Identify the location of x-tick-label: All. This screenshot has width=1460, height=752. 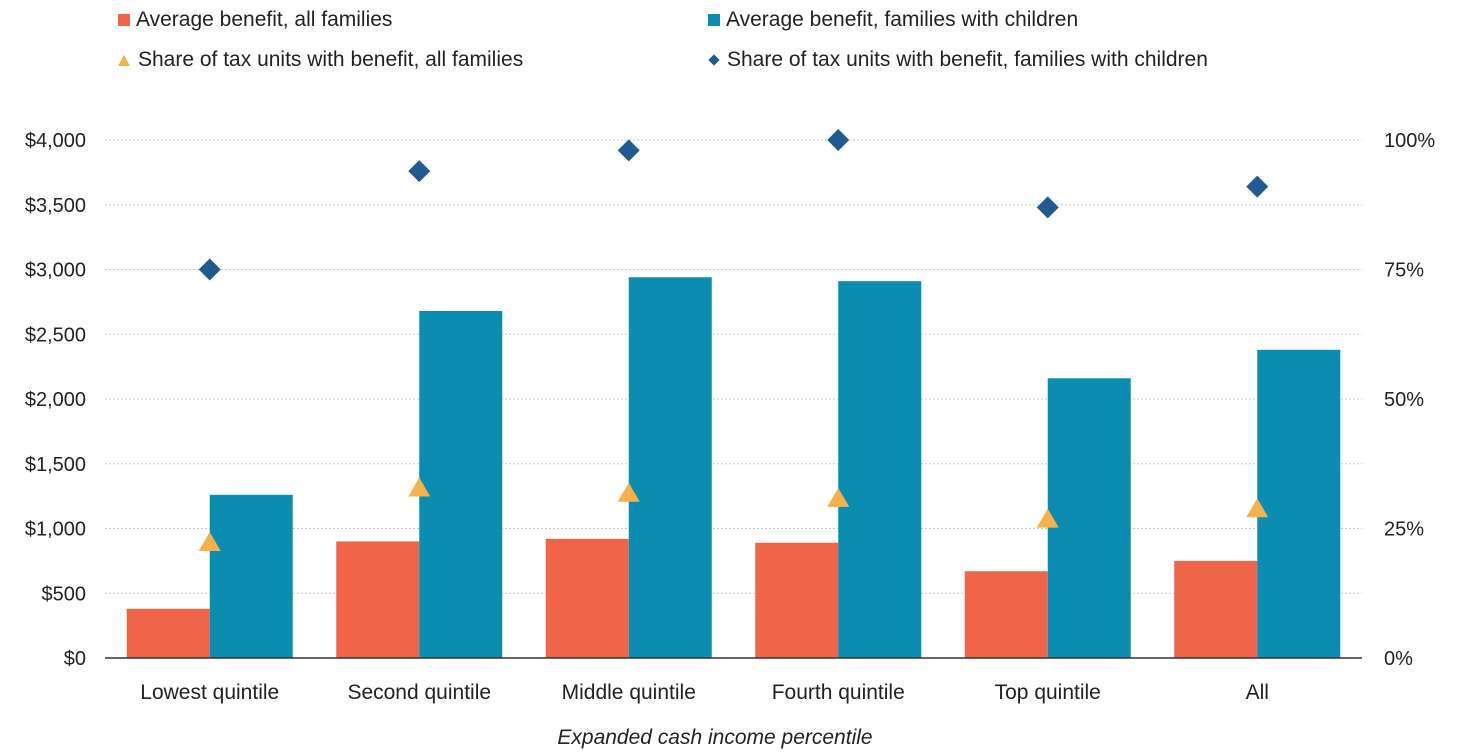
(1257, 692).